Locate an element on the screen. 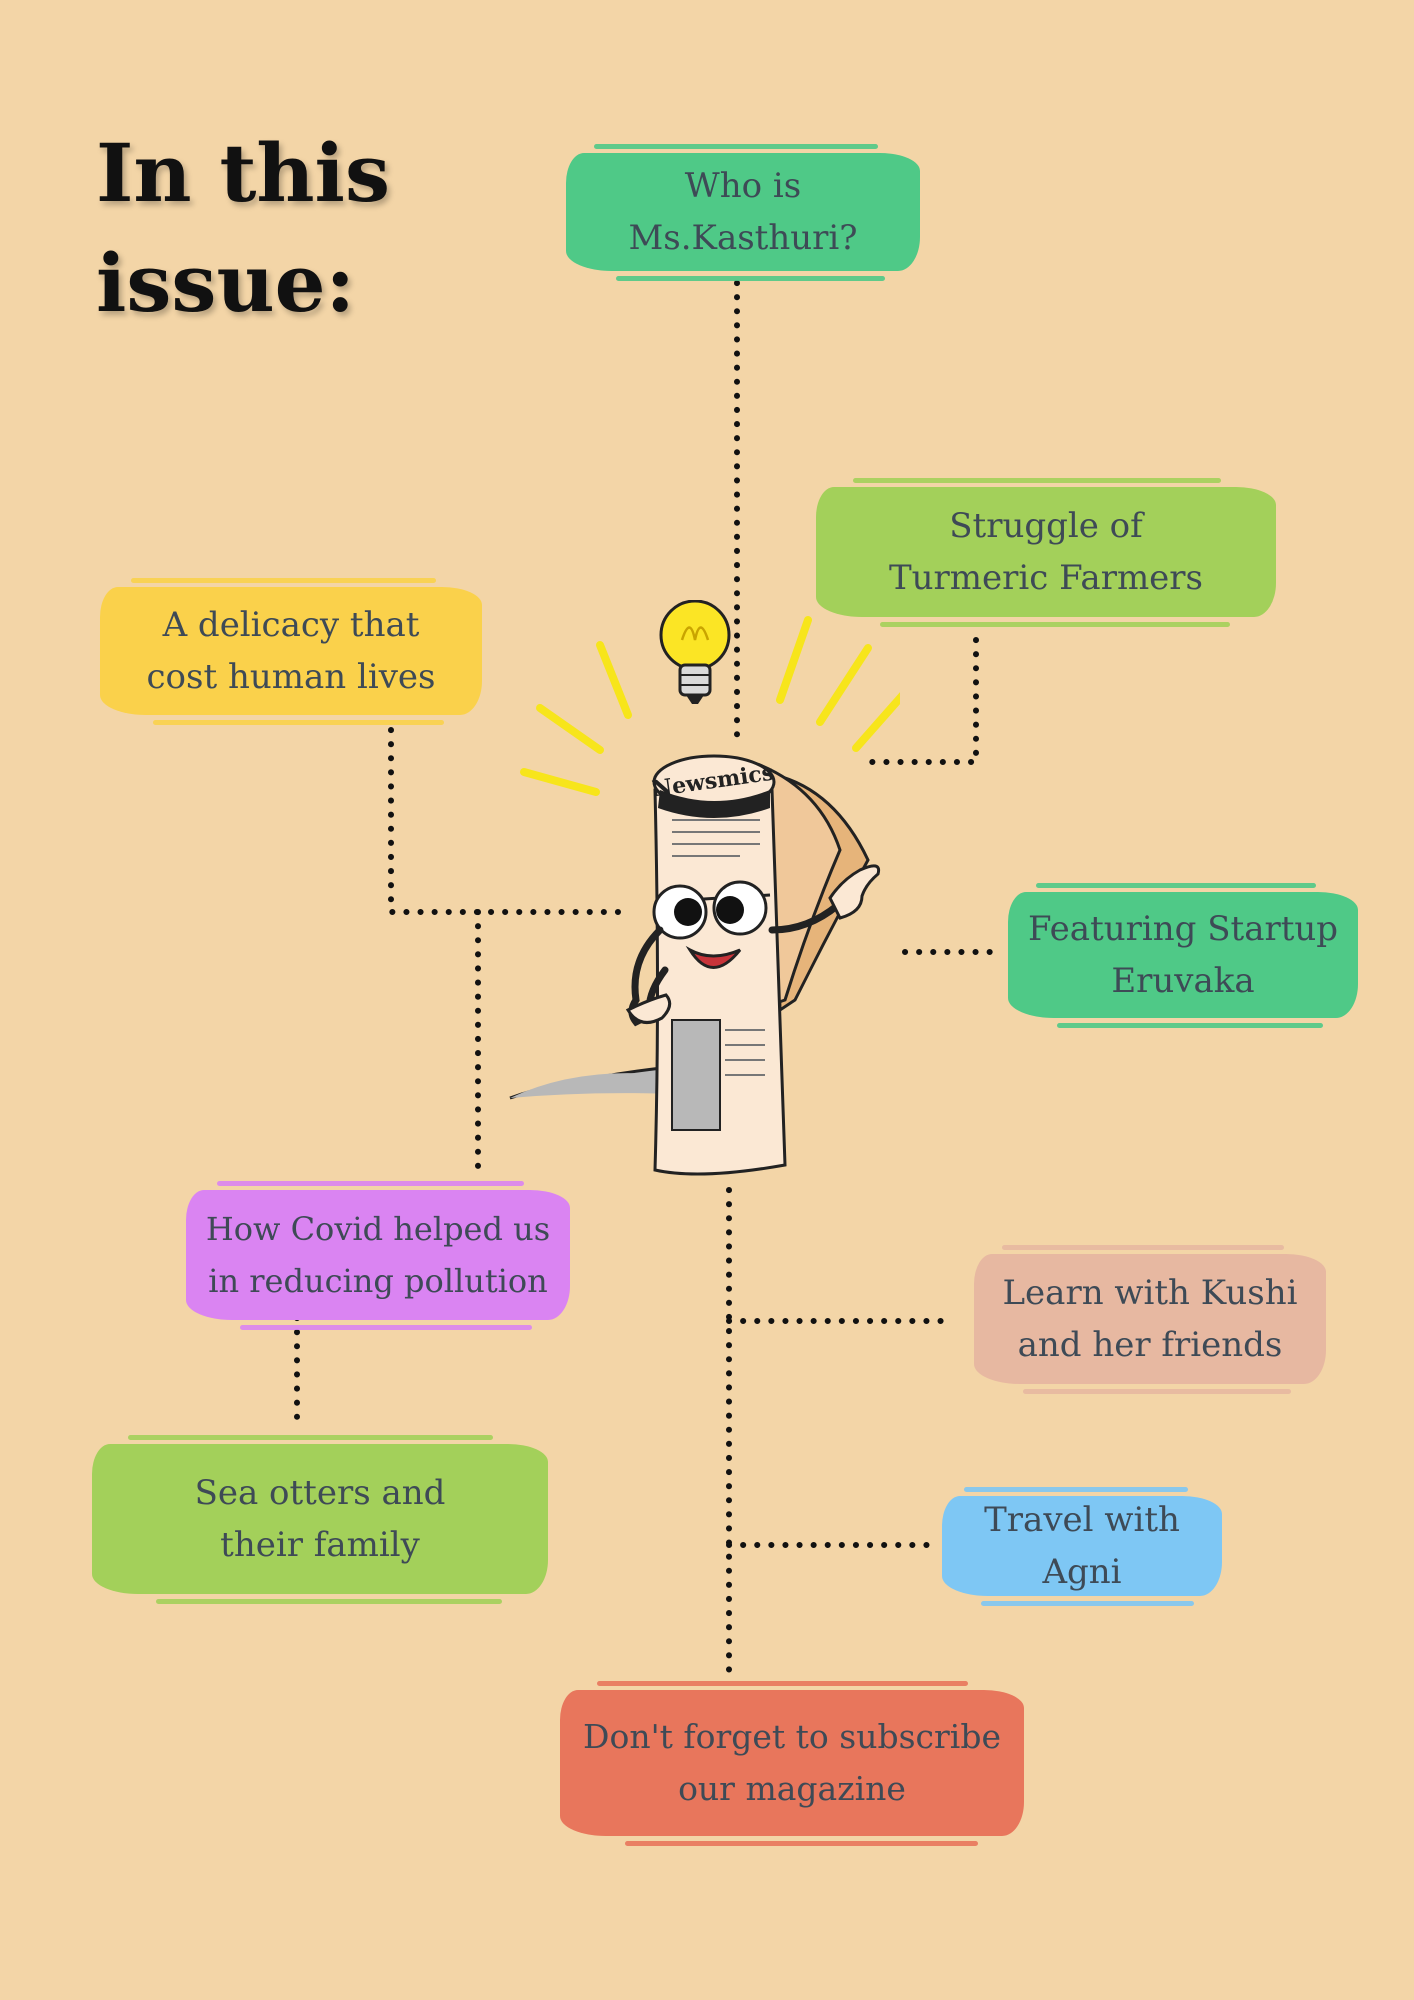 The height and width of the screenshot is (2000, 1414). topic-subscribe-text: Don't forget to subscribe our magazine is located at coordinates (792, 1762).